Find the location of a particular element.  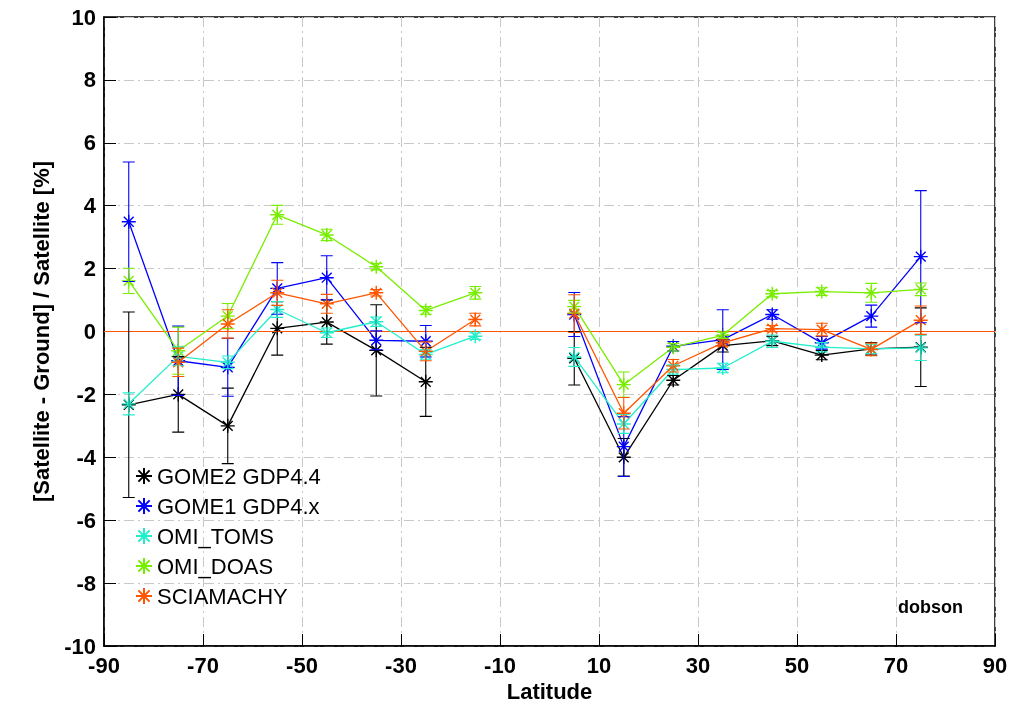

y-tick-label: -10 is located at coordinates (80, 646).